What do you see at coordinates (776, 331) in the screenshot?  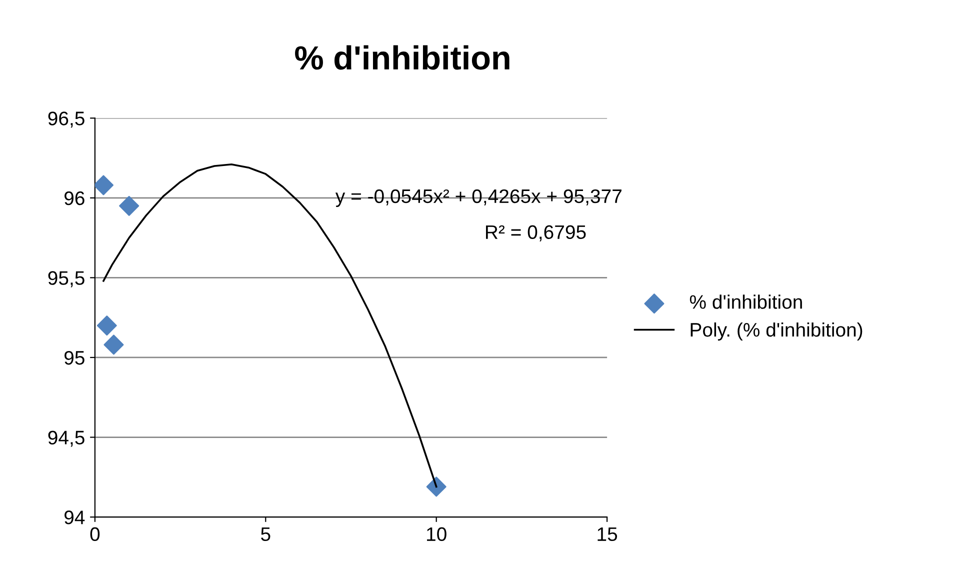 I see `legend-label: Poly. (% d'inhibition)` at bounding box center [776, 331].